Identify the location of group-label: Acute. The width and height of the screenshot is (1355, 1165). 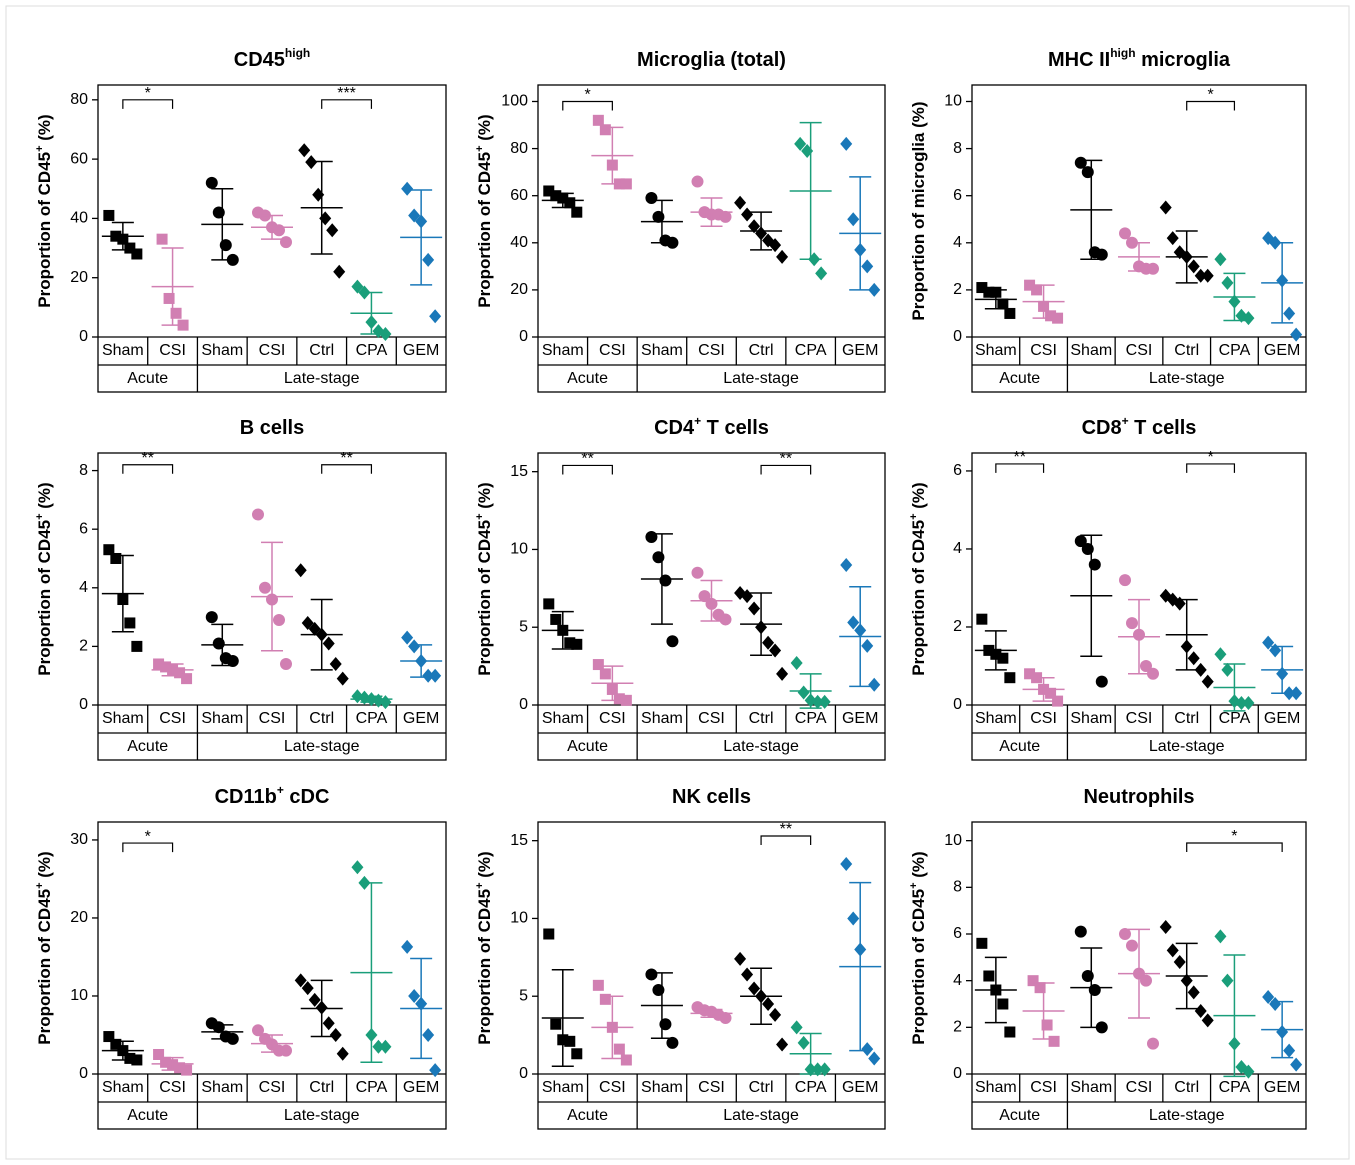
(147, 378).